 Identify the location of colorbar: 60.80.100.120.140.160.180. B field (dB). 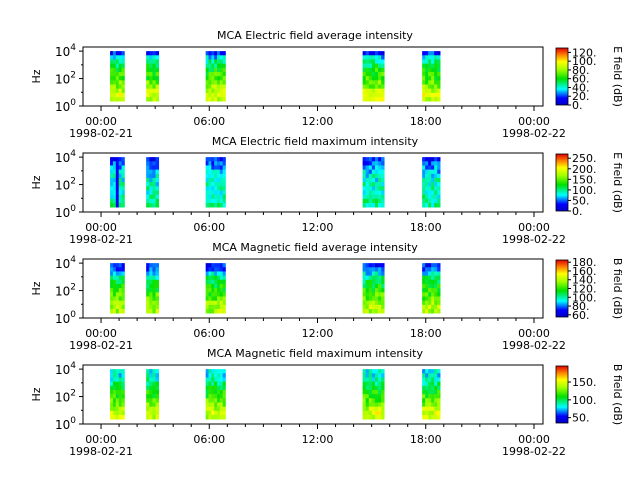
(589, 289).